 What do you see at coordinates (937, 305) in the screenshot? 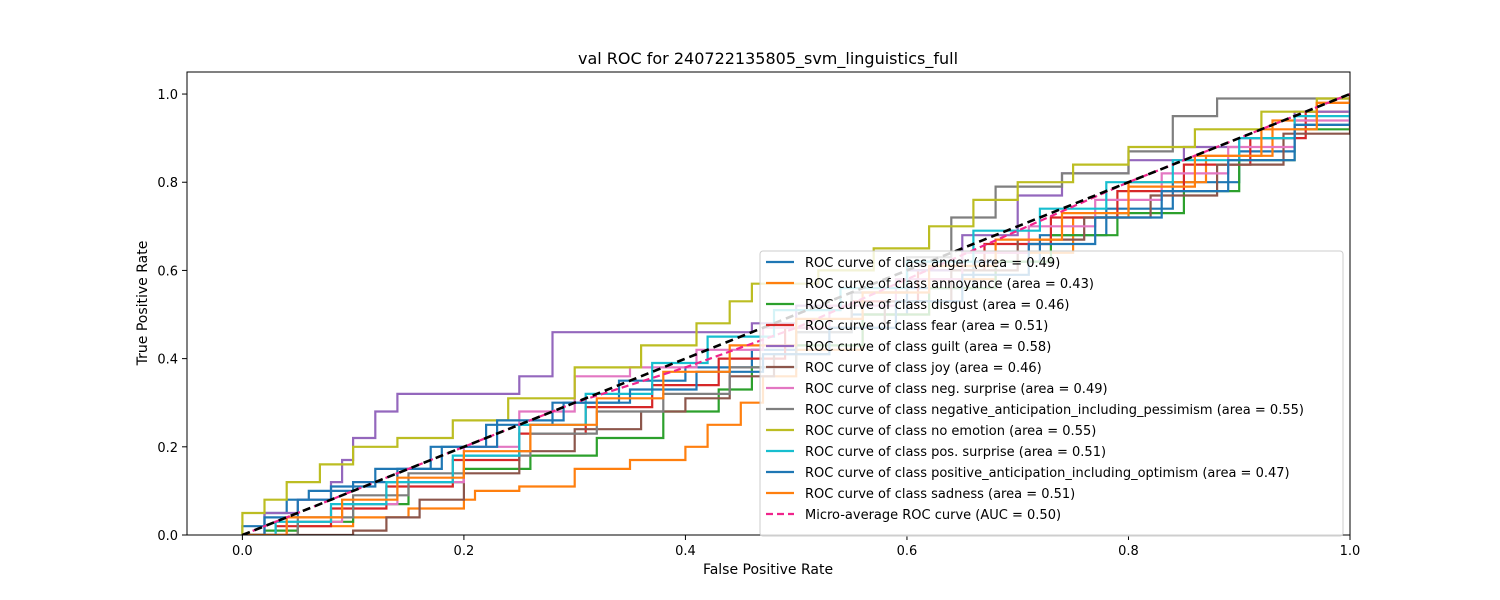
I see `legend-label: ROC curve of class disgust (area = 0.46)` at bounding box center [937, 305].